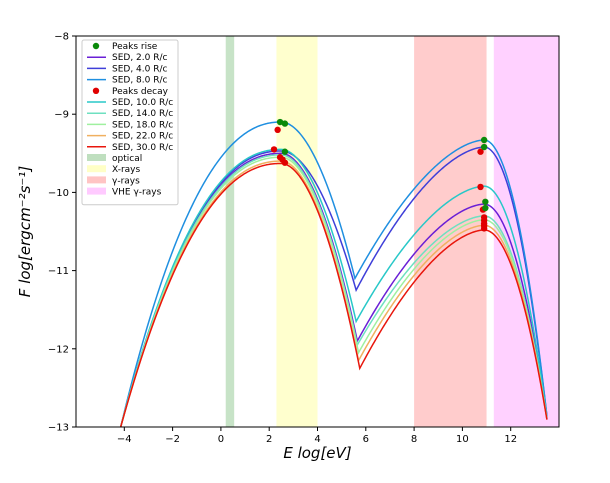  Describe the element at coordinates (58, 428) in the screenshot. I see `y-tick-label: −13` at that location.